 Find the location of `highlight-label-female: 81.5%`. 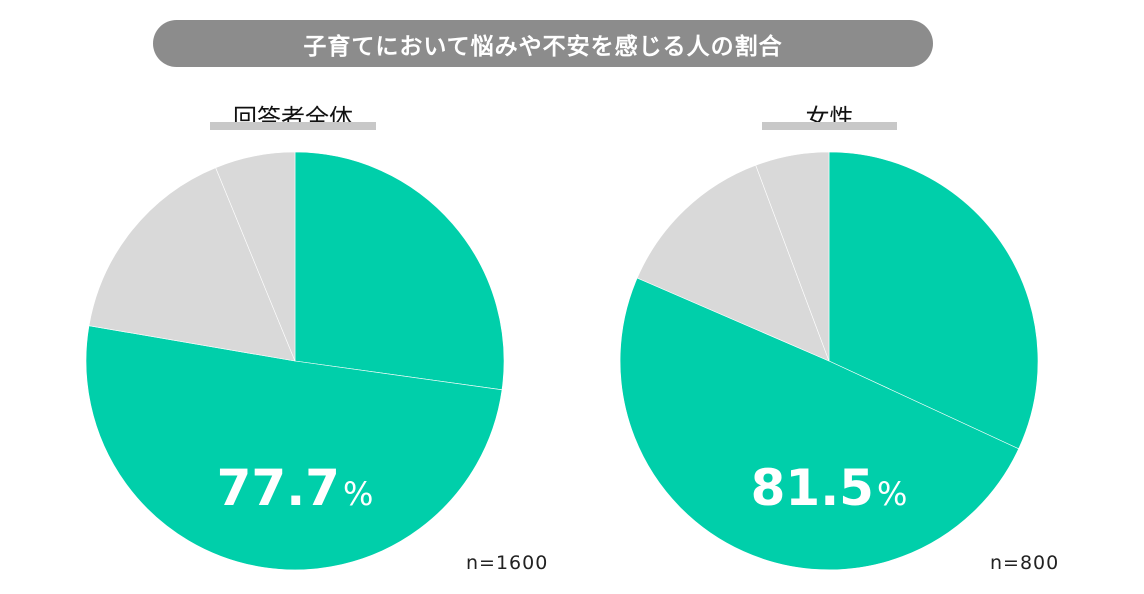

highlight-label-female: 81.5% is located at coordinates (829, 488).